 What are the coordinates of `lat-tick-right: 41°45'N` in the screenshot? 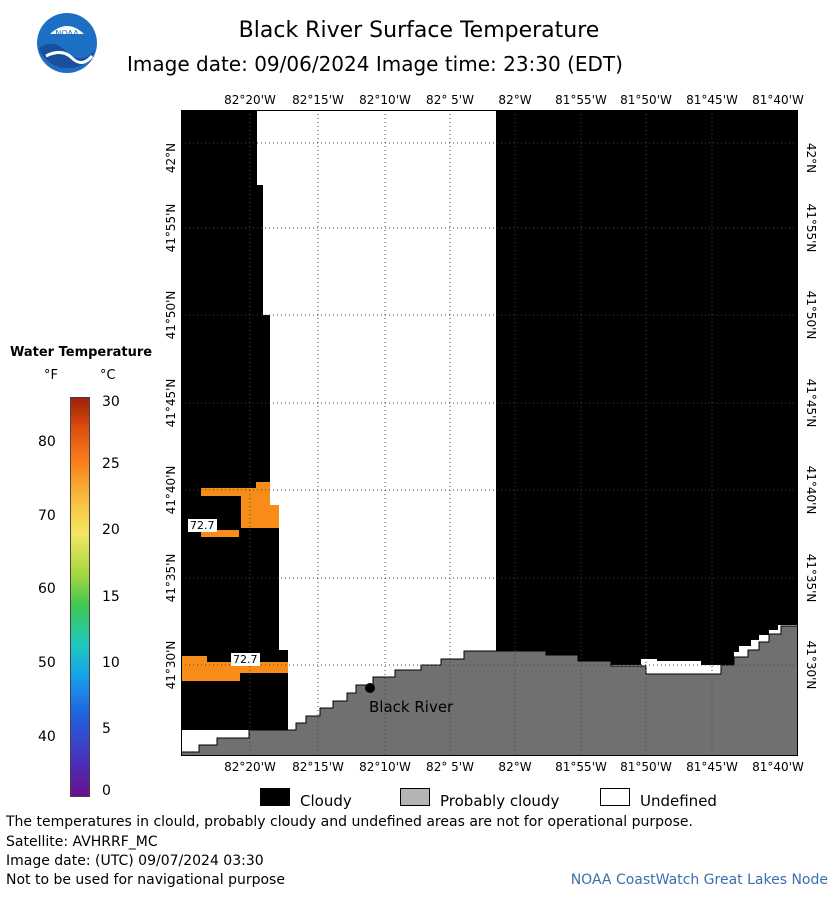 It's located at (811, 403).